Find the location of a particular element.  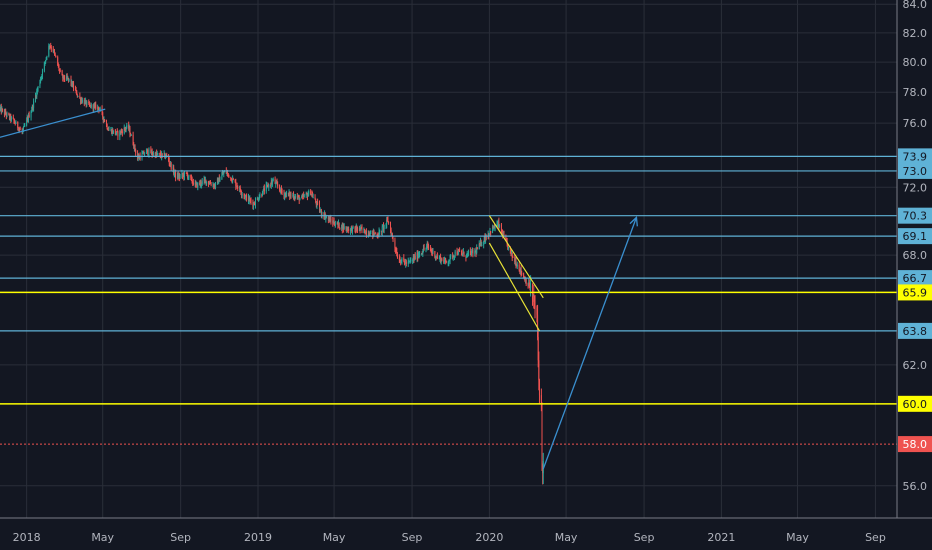

channel-upper-line is located at coordinates (516, 257).